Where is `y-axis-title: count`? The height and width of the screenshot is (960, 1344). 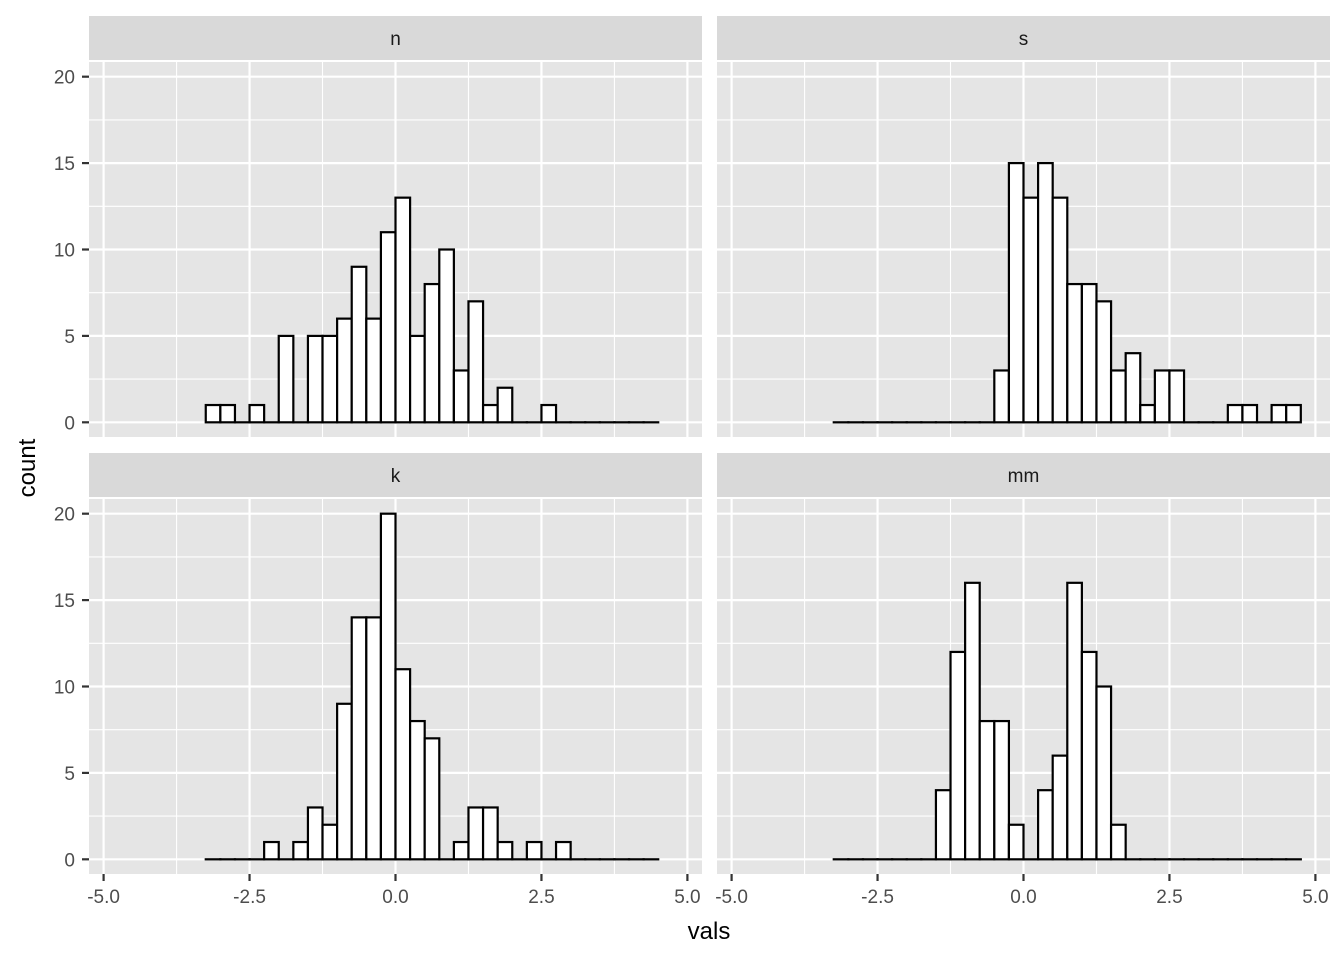
y-axis-title: count is located at coordinates (27, 467).